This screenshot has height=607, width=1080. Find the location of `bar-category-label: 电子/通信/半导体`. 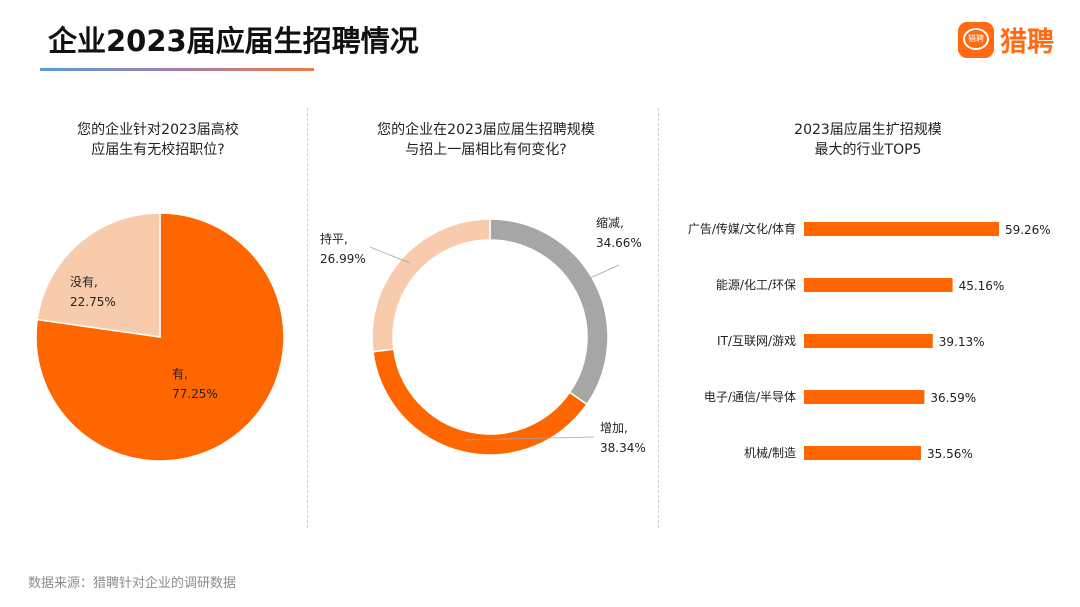

bar-category-label: 电子/通信/半导体 is located at coordinates (750, 397).